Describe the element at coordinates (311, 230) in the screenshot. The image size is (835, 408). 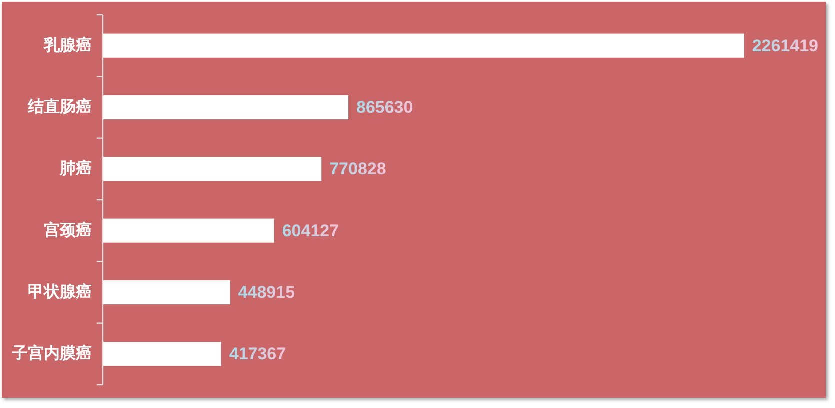
I see `data-label: 604127` at that location.